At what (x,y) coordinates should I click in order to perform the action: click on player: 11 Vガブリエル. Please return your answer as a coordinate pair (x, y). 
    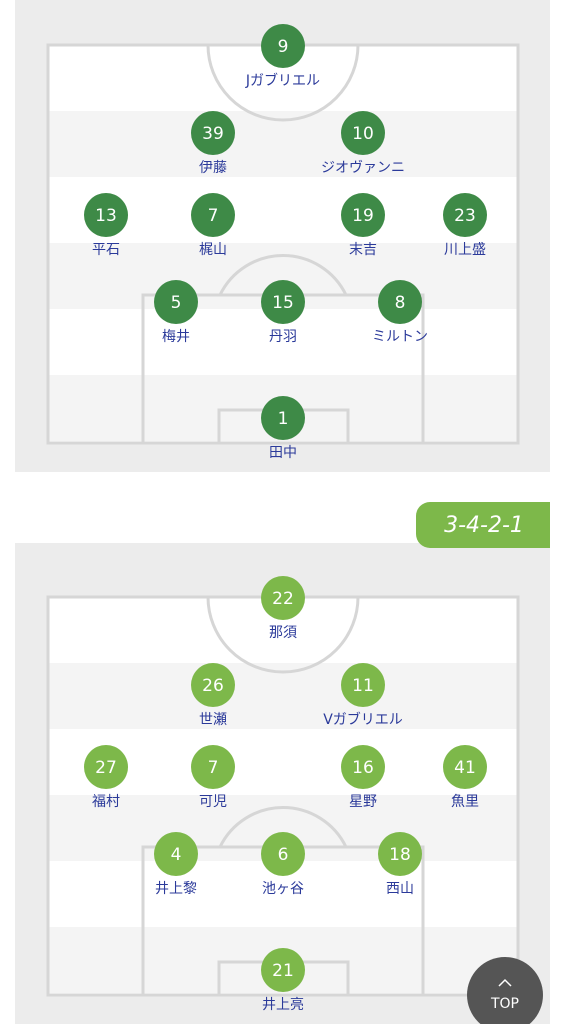
    Looking at the image, I should click on (363, 695).